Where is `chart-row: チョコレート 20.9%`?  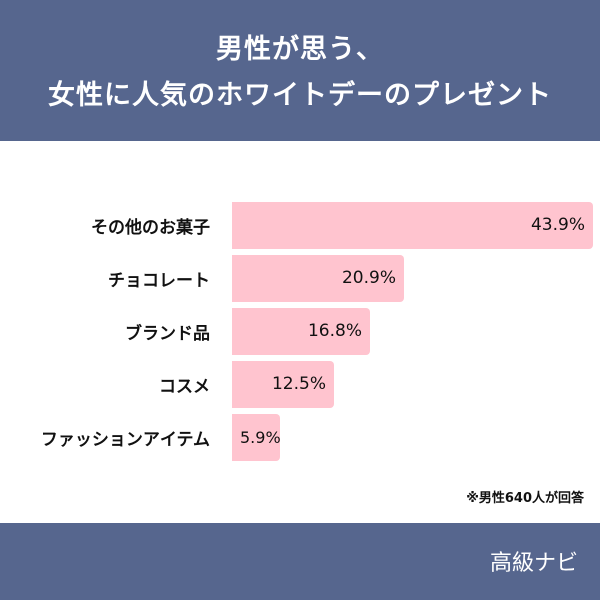
chart-row: チョコレート 20.9% is located at coordinates (300, 278).